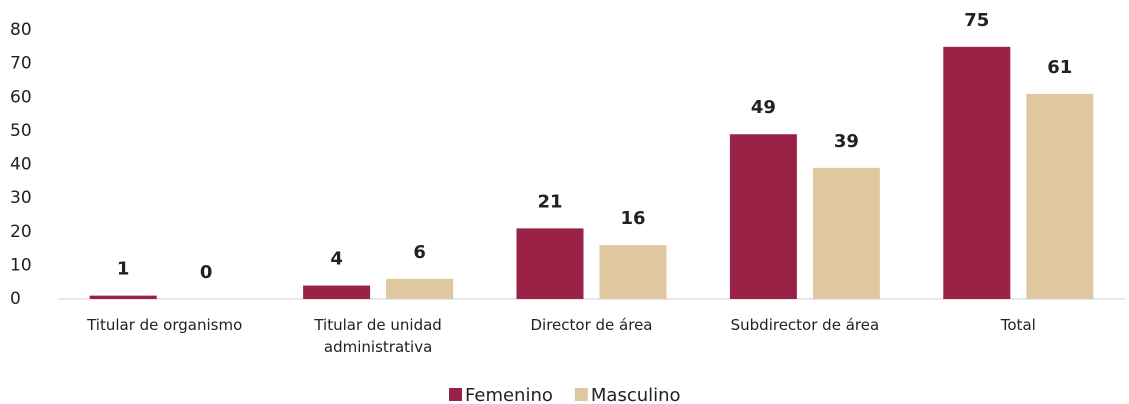  I want to click on x-tick-label: Subdirector de área, so click(805, 325).